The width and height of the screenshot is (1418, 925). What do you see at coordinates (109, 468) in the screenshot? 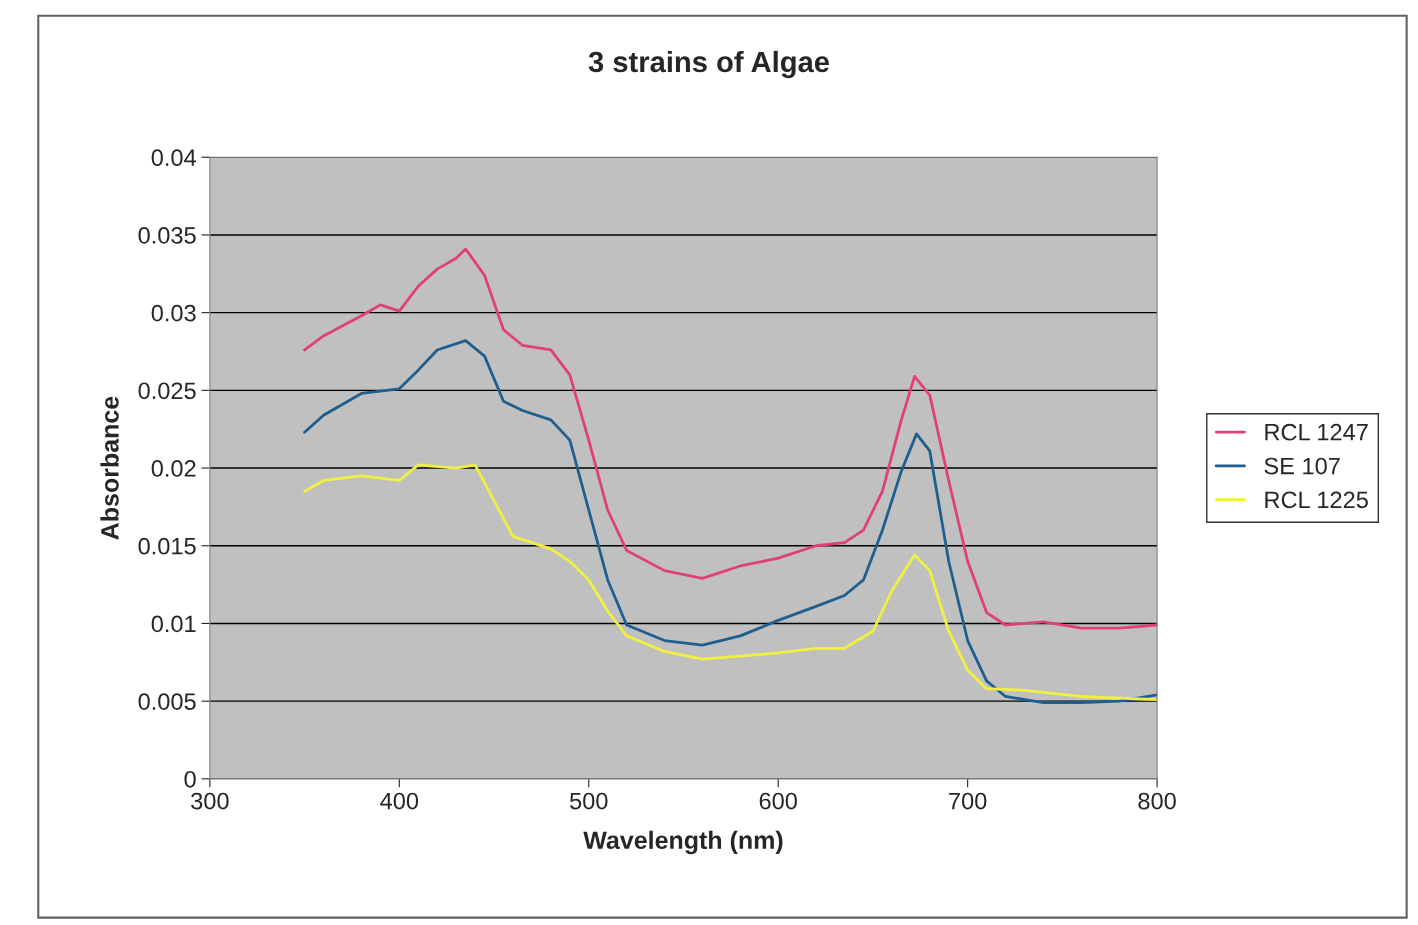
I see `y-axis-title: Absorbance` at bounding box center [109, 468].